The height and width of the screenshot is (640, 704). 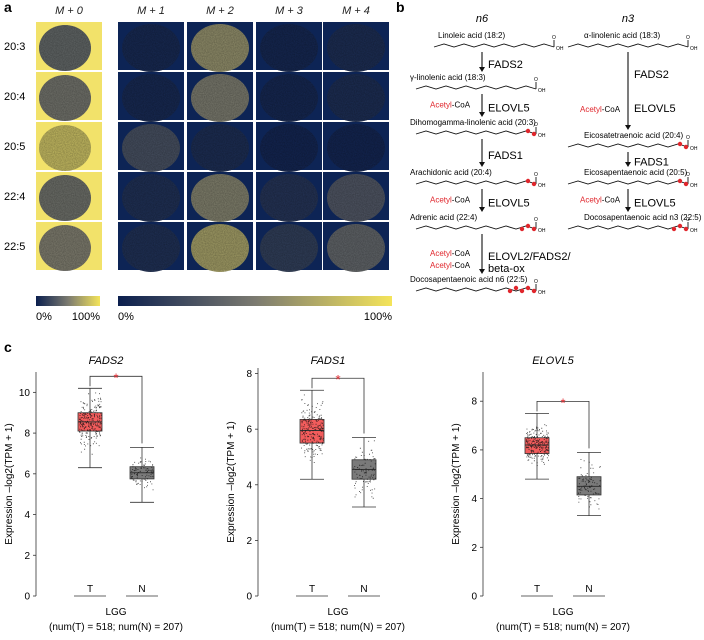 What do you see at coordinates (141, 589) in the screenshot?
I see `x-tick-label-fads2-N: N` at bounding box center [141, 589].